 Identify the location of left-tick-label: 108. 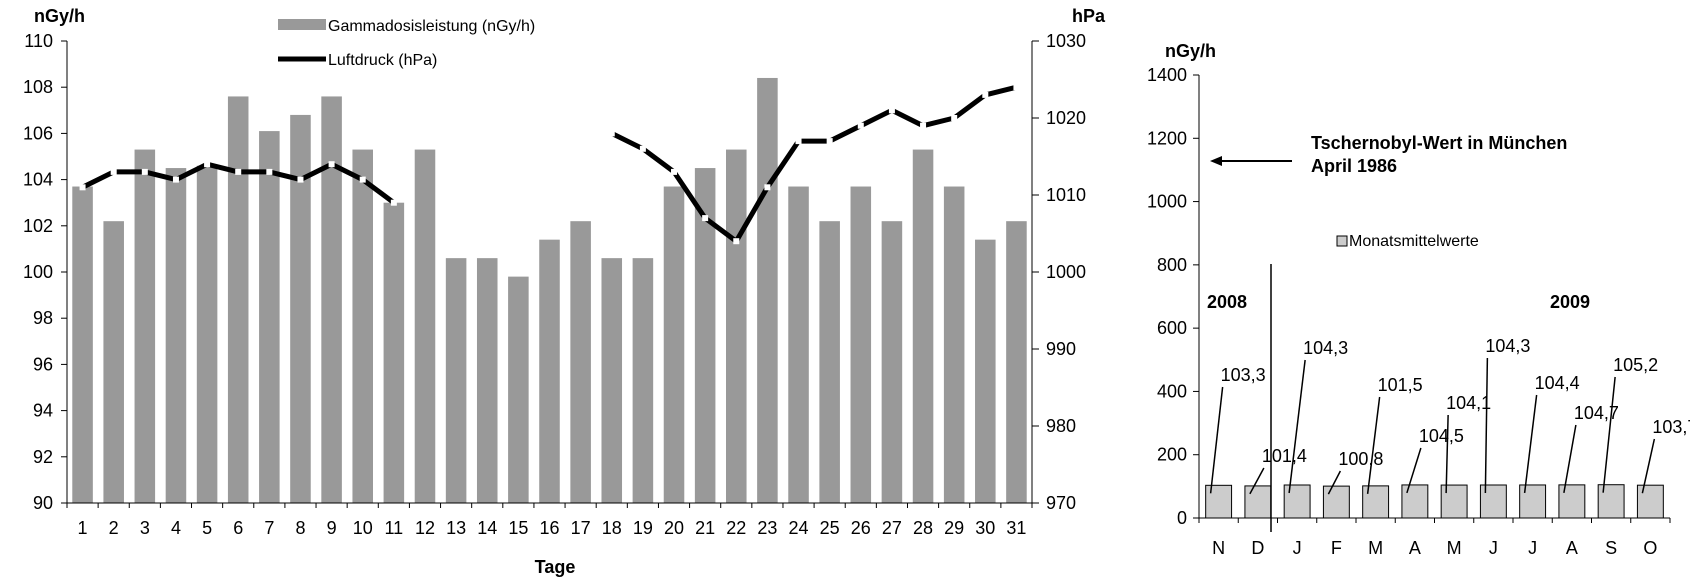
(38, 87).